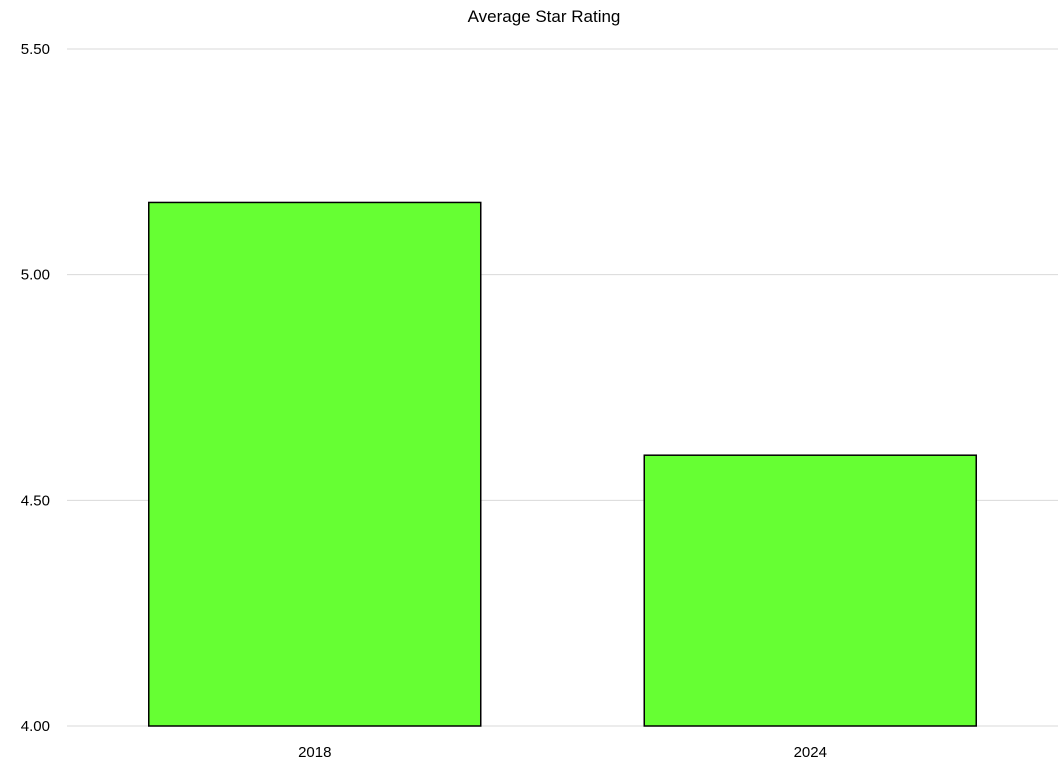 Image resolution: width=1060 pixels, height=765 pixels. What do you see at coordinates (562, 752) in the screenshot?
I see `x-axis-ticks: 2018 2024` at bounding box center [562, 752].